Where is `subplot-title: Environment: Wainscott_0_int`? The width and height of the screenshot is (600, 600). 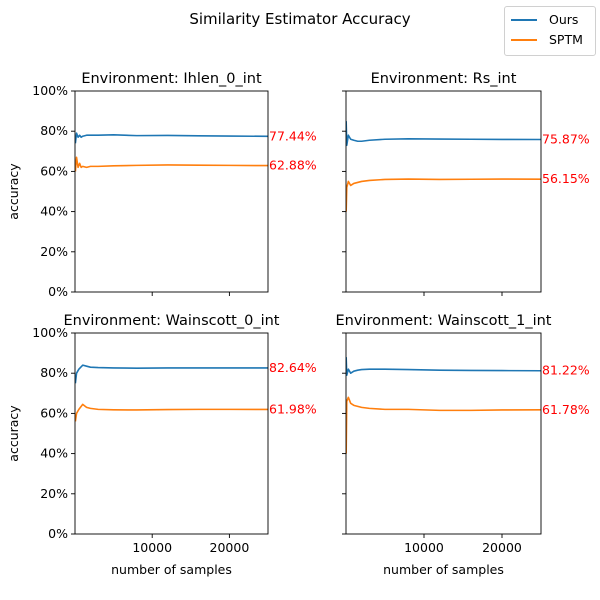 subplot-title: Environment: Wainscott_0_int is located at coordinates (172, 321).